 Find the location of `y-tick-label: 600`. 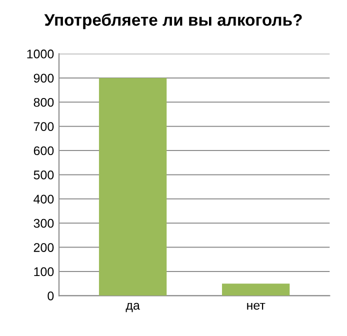

y-tick-label: 600 is located at coordinates (44, 151).